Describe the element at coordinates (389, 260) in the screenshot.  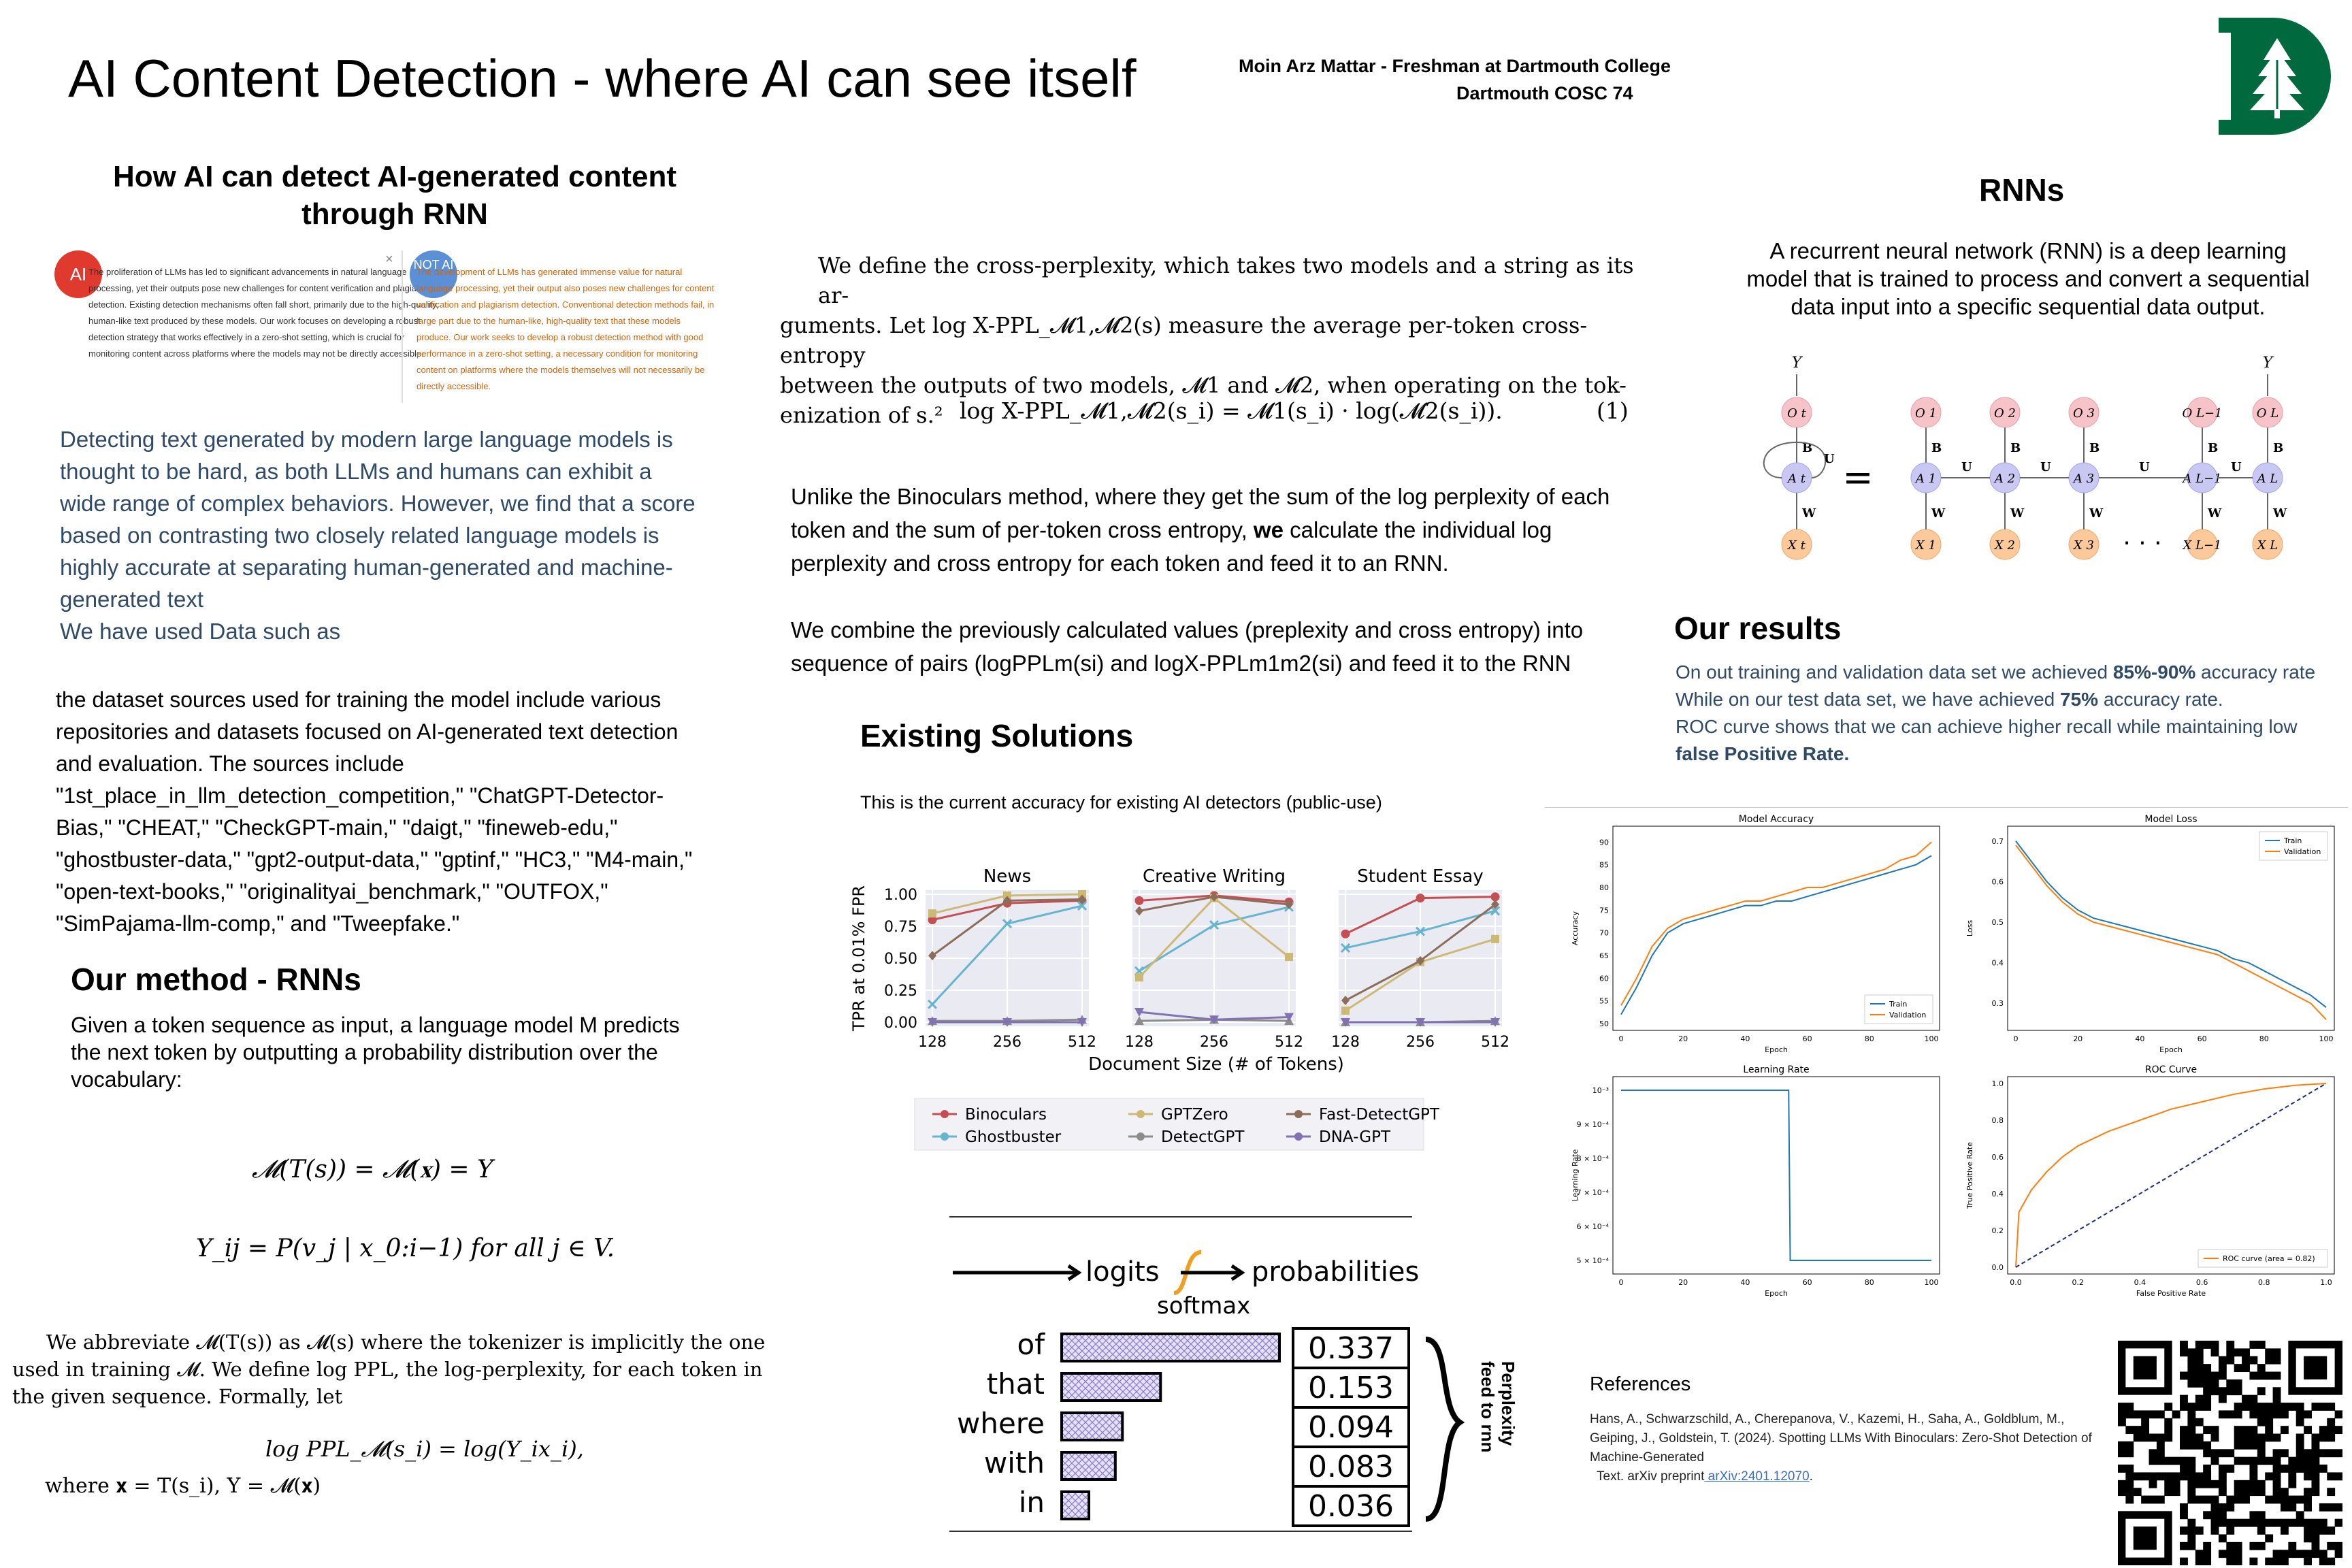
I see `close-icon: ×` at that location.